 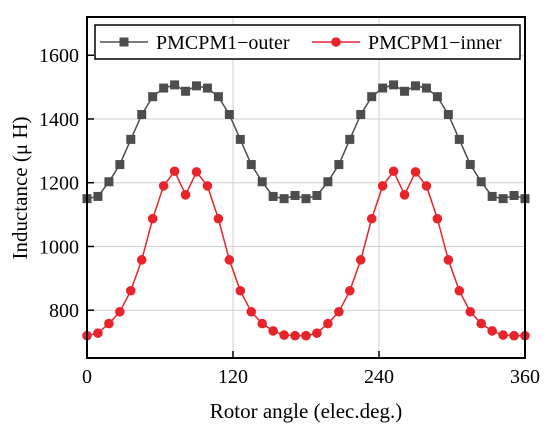 I want to click on legend-box, so click(x=307, y=42).